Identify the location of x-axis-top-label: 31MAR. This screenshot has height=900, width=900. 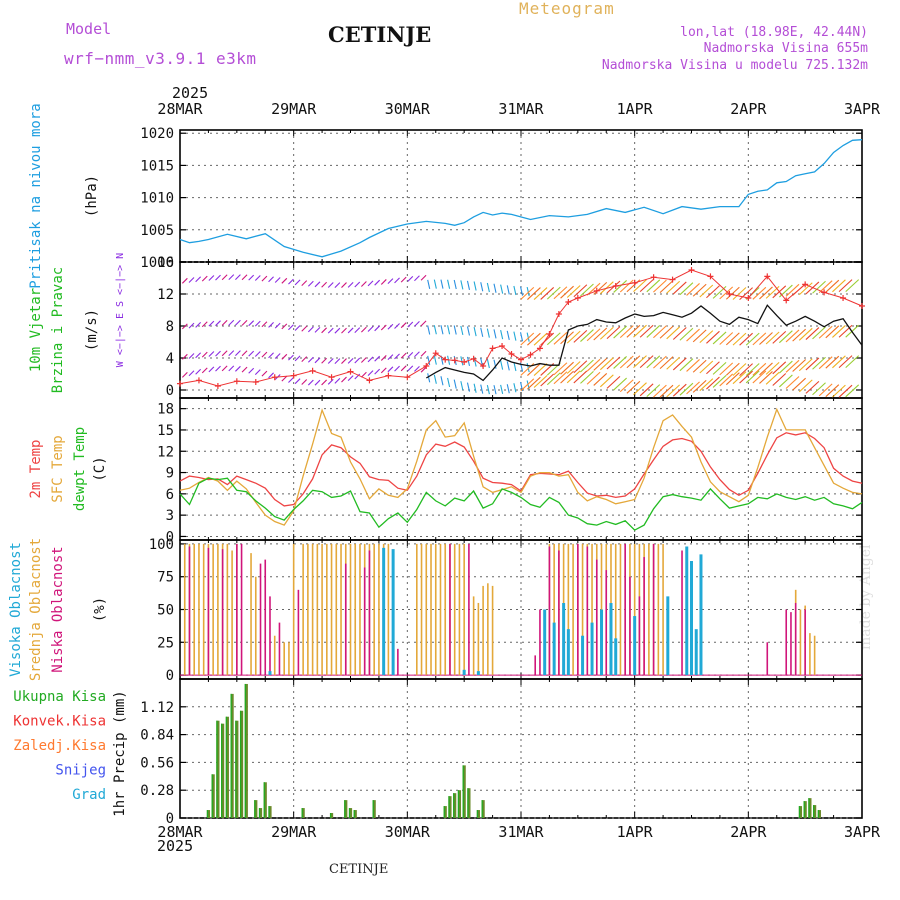
(521, 109).